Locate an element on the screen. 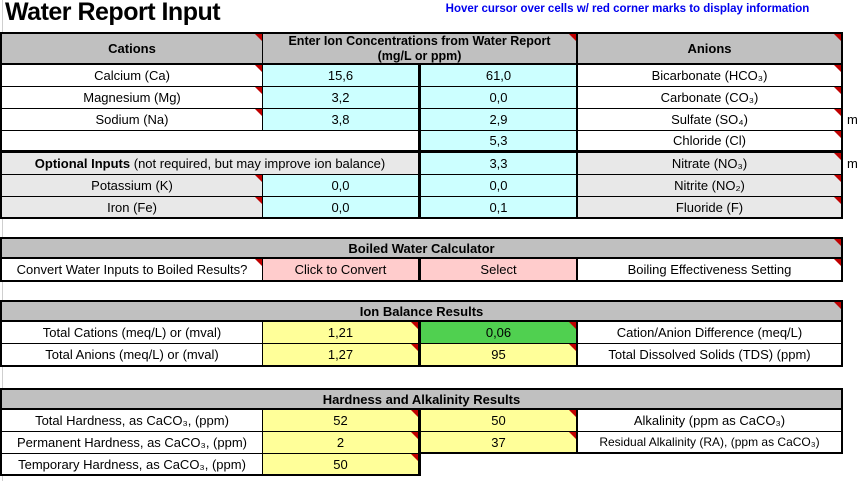 The width and height of the screenshot is (857, 481). magnesium-row: Magnesium (Mg) 3,2 0,0 Carbonate (CO₃) is located at coordinates (421, 98).